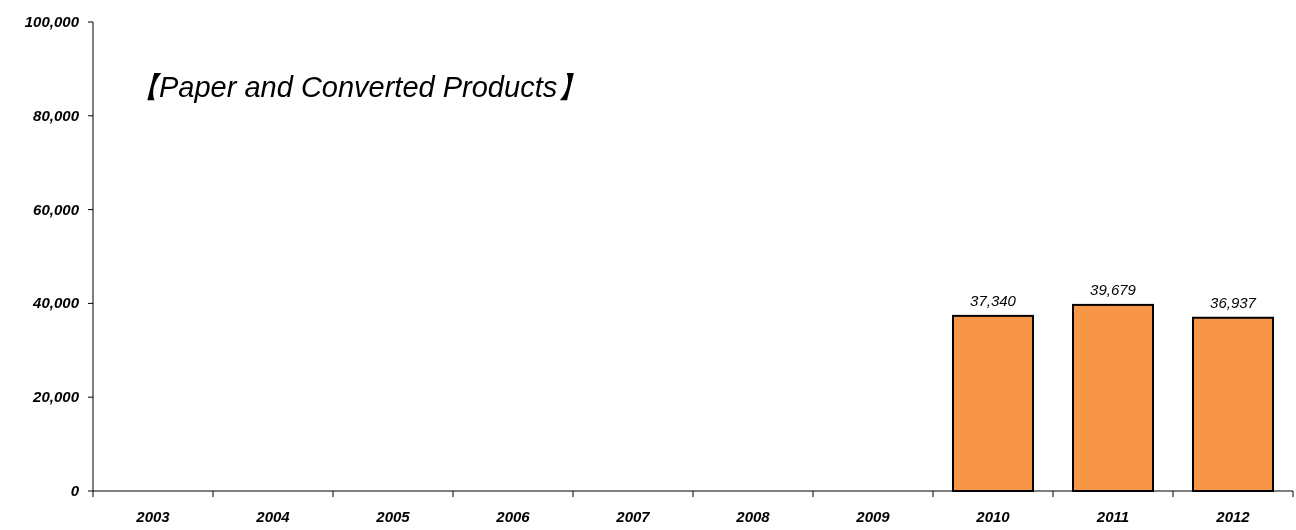 The width and height of the screenshot is (1296, 530). Describe the element at coordinates (993, 300) in the screenshot. I see `data-label: 37,340` at that location.